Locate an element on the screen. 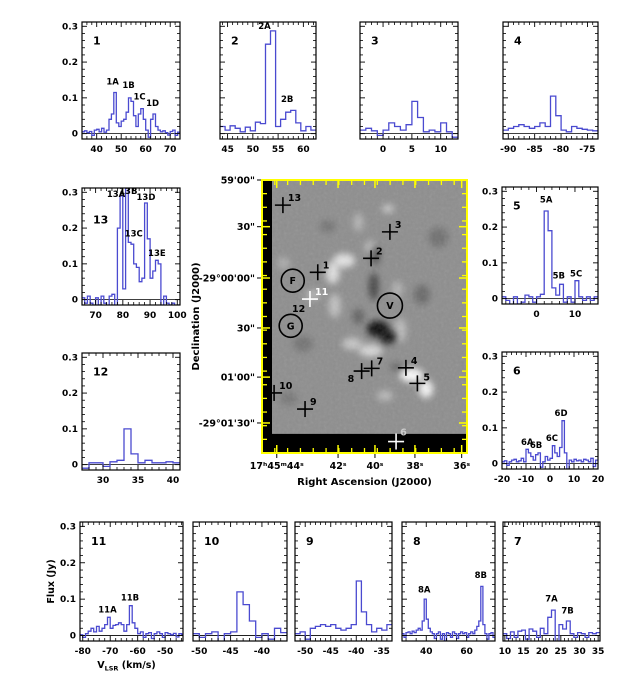 The height and width of the screenshot is (690, 644). spectrum-panel-8: 40 60 8 8A 8B is located at coordinates (436, 593).